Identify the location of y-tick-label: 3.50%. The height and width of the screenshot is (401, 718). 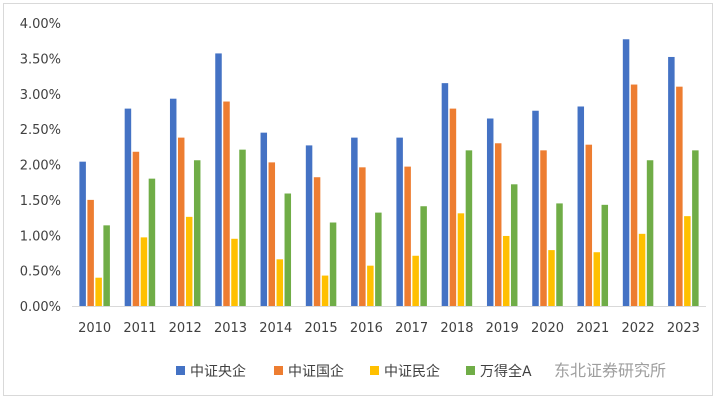
(40, 59).